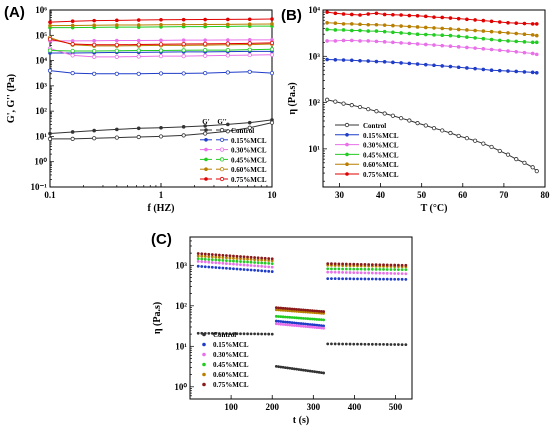 The height and width of the screenshot is (432, 550). Describe the element at coordinates (181, 346) in the screenshot. I see `y-tick-label: 10¹` at that location.